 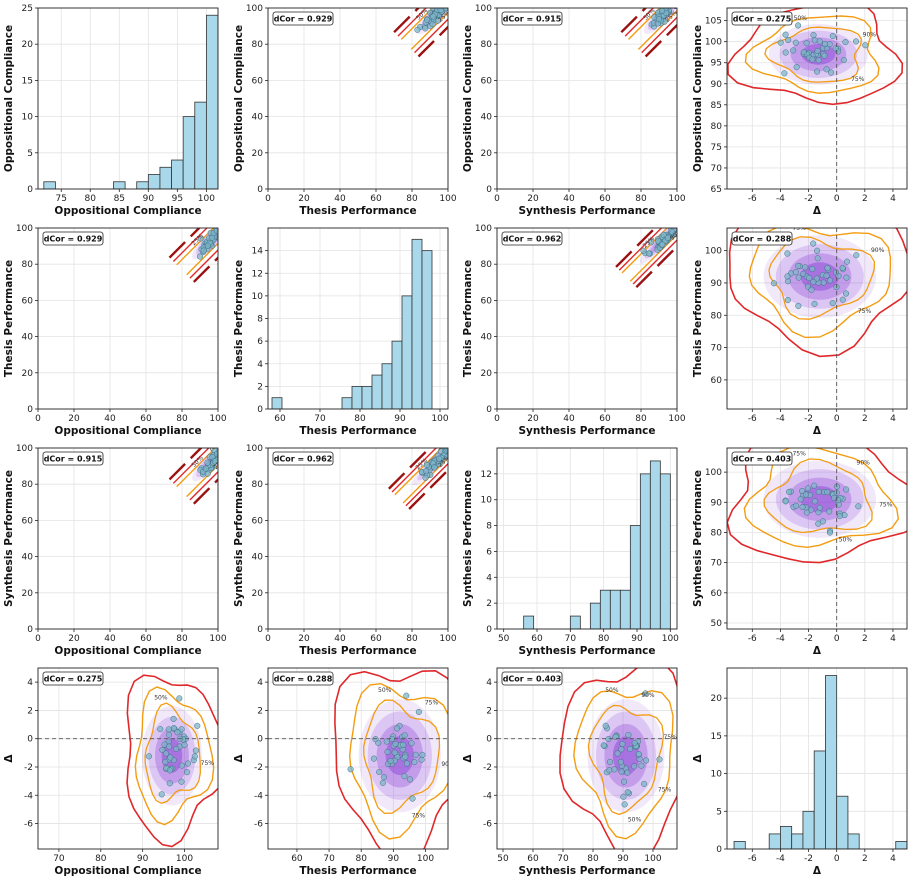 What do you see at coordinates (563, 859) in the screenshot?
I see `x-tick-label: 70` at bounding box center [563, 859].